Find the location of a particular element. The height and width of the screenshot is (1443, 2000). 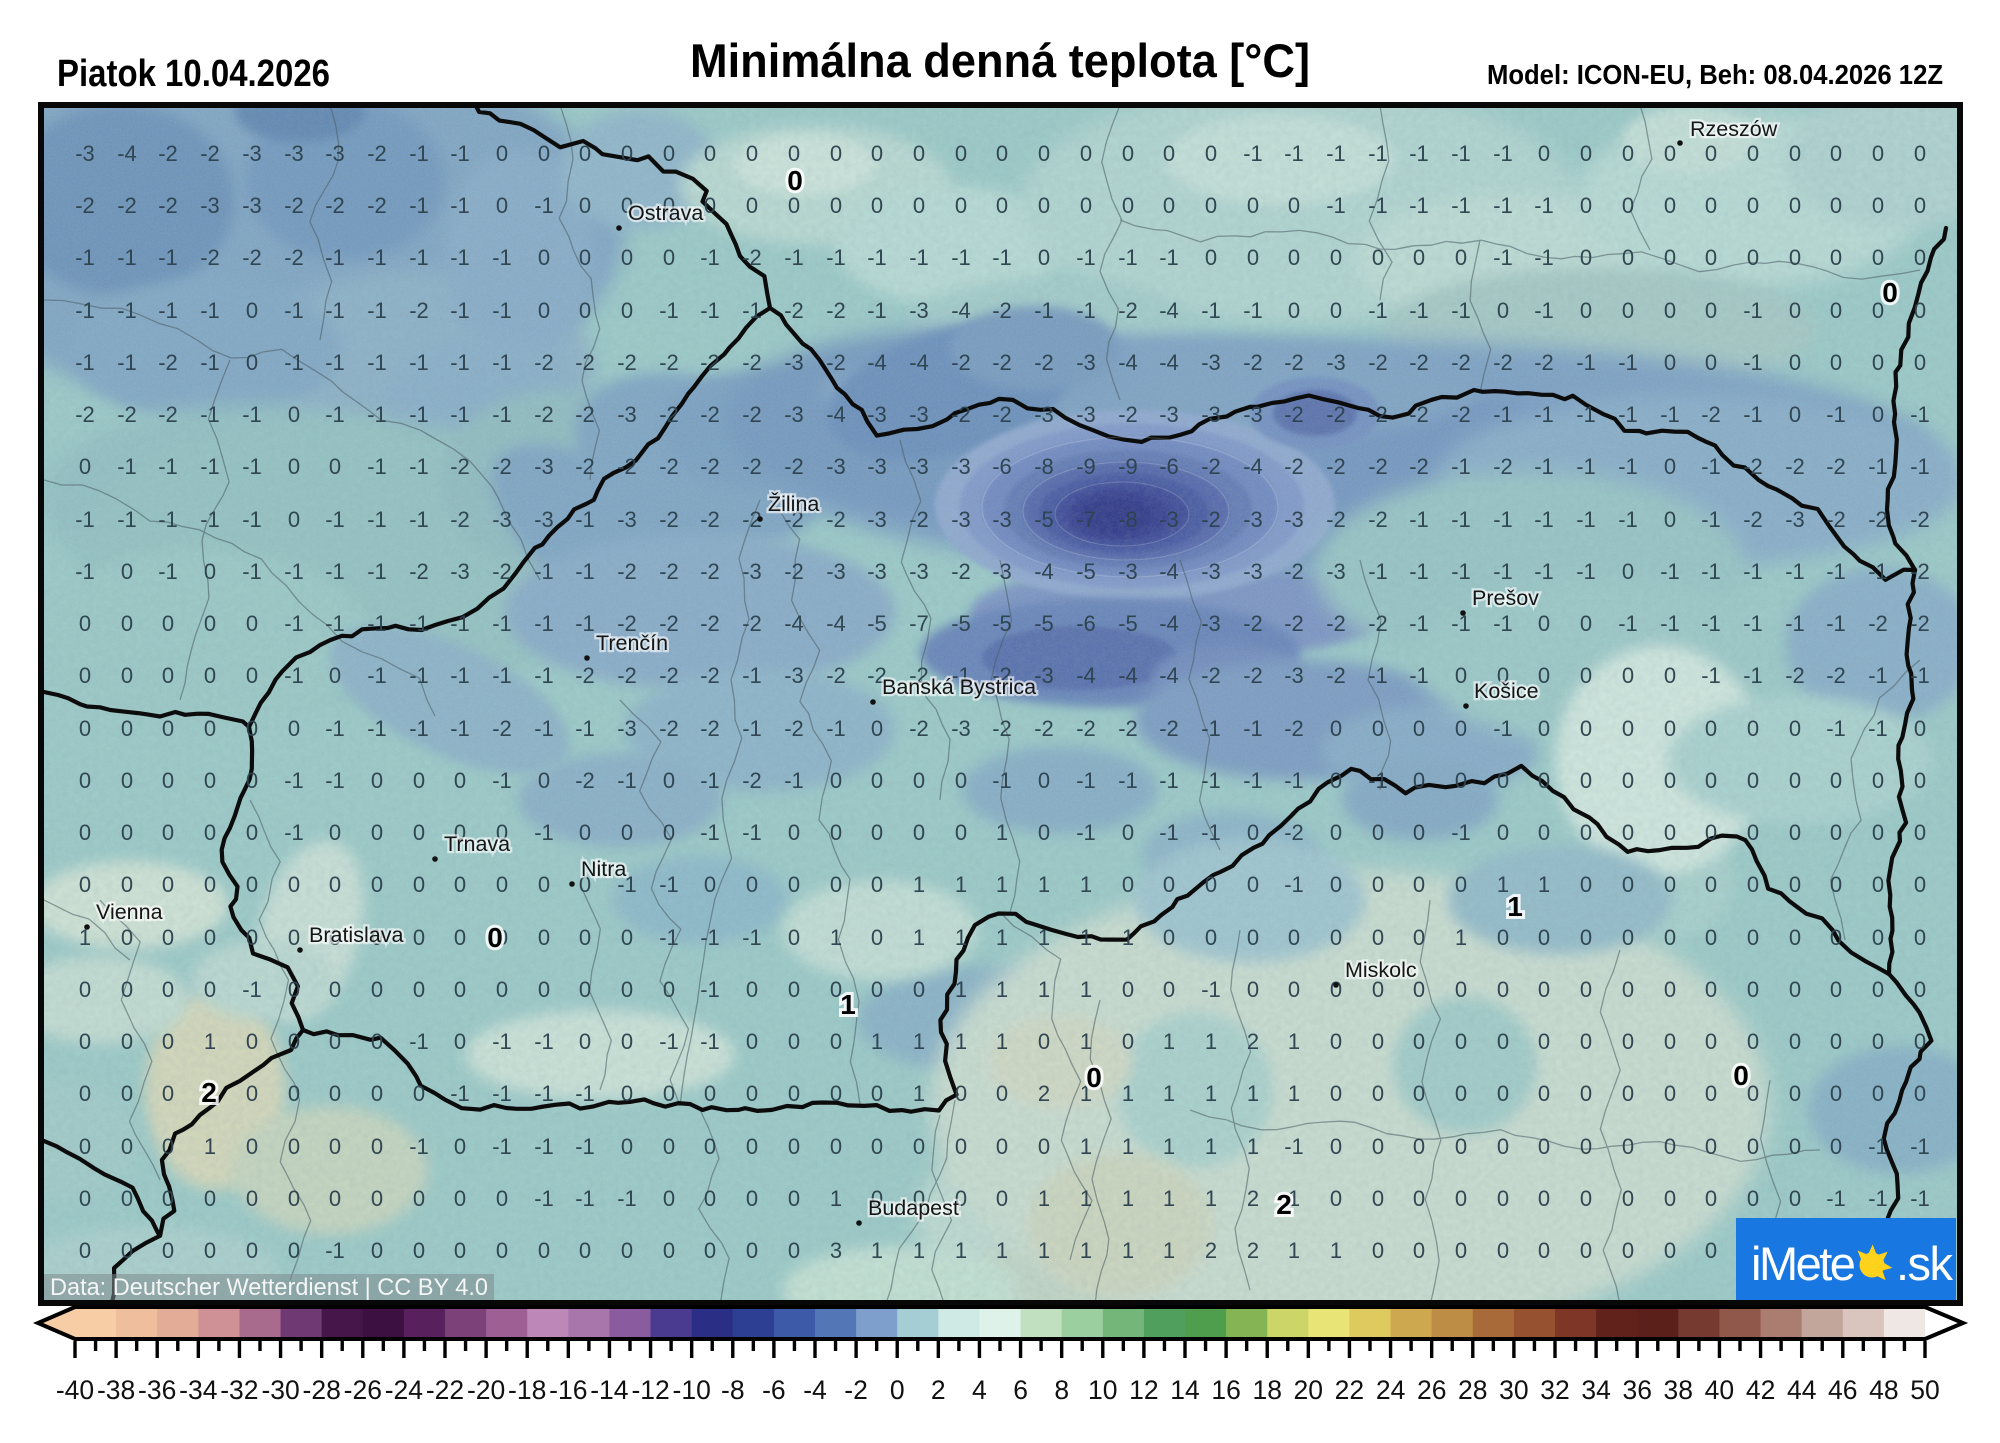

svg-text: -30 is located at coordinates (280, 1390).